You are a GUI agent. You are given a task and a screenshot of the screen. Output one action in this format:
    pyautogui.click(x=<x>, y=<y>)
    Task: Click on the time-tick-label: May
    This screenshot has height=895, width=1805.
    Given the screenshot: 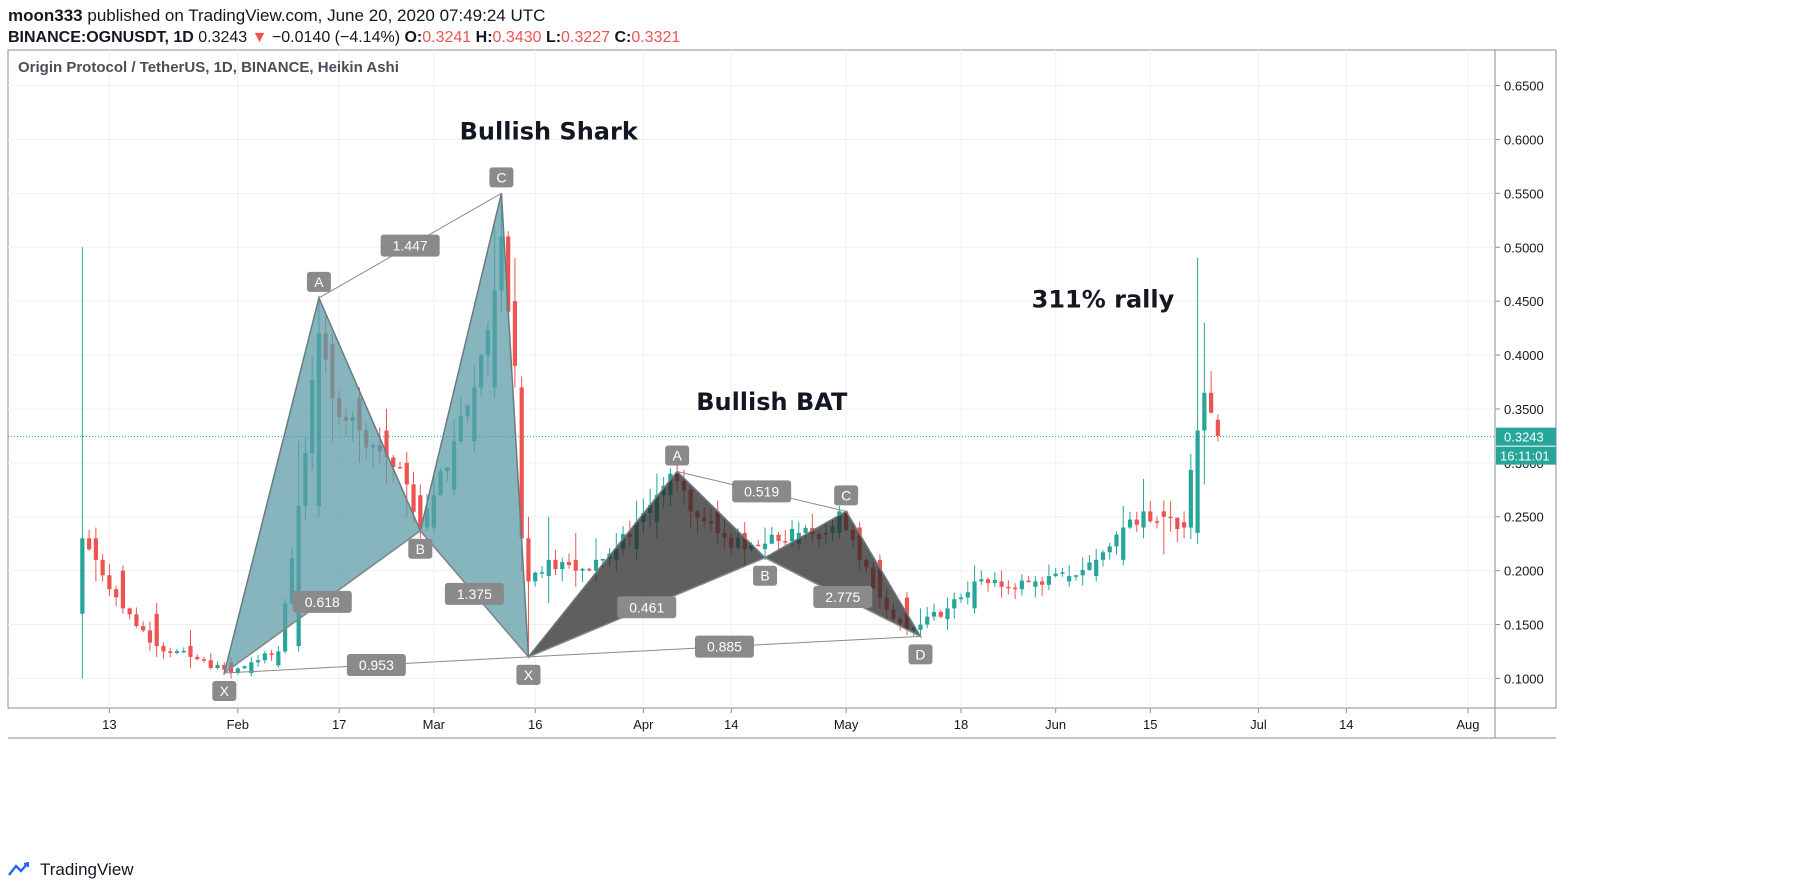 What is the action you would take?
    pyautogui.click(x=846, y=724)
    